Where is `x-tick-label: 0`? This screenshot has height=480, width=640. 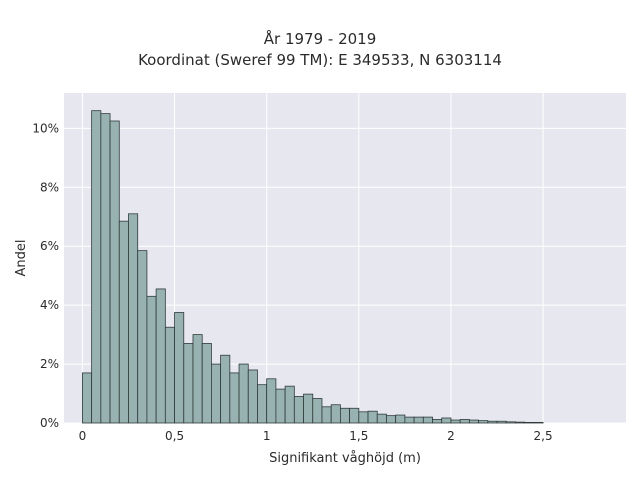 x-tick-label: 0 is located at coordinates (83, 436).